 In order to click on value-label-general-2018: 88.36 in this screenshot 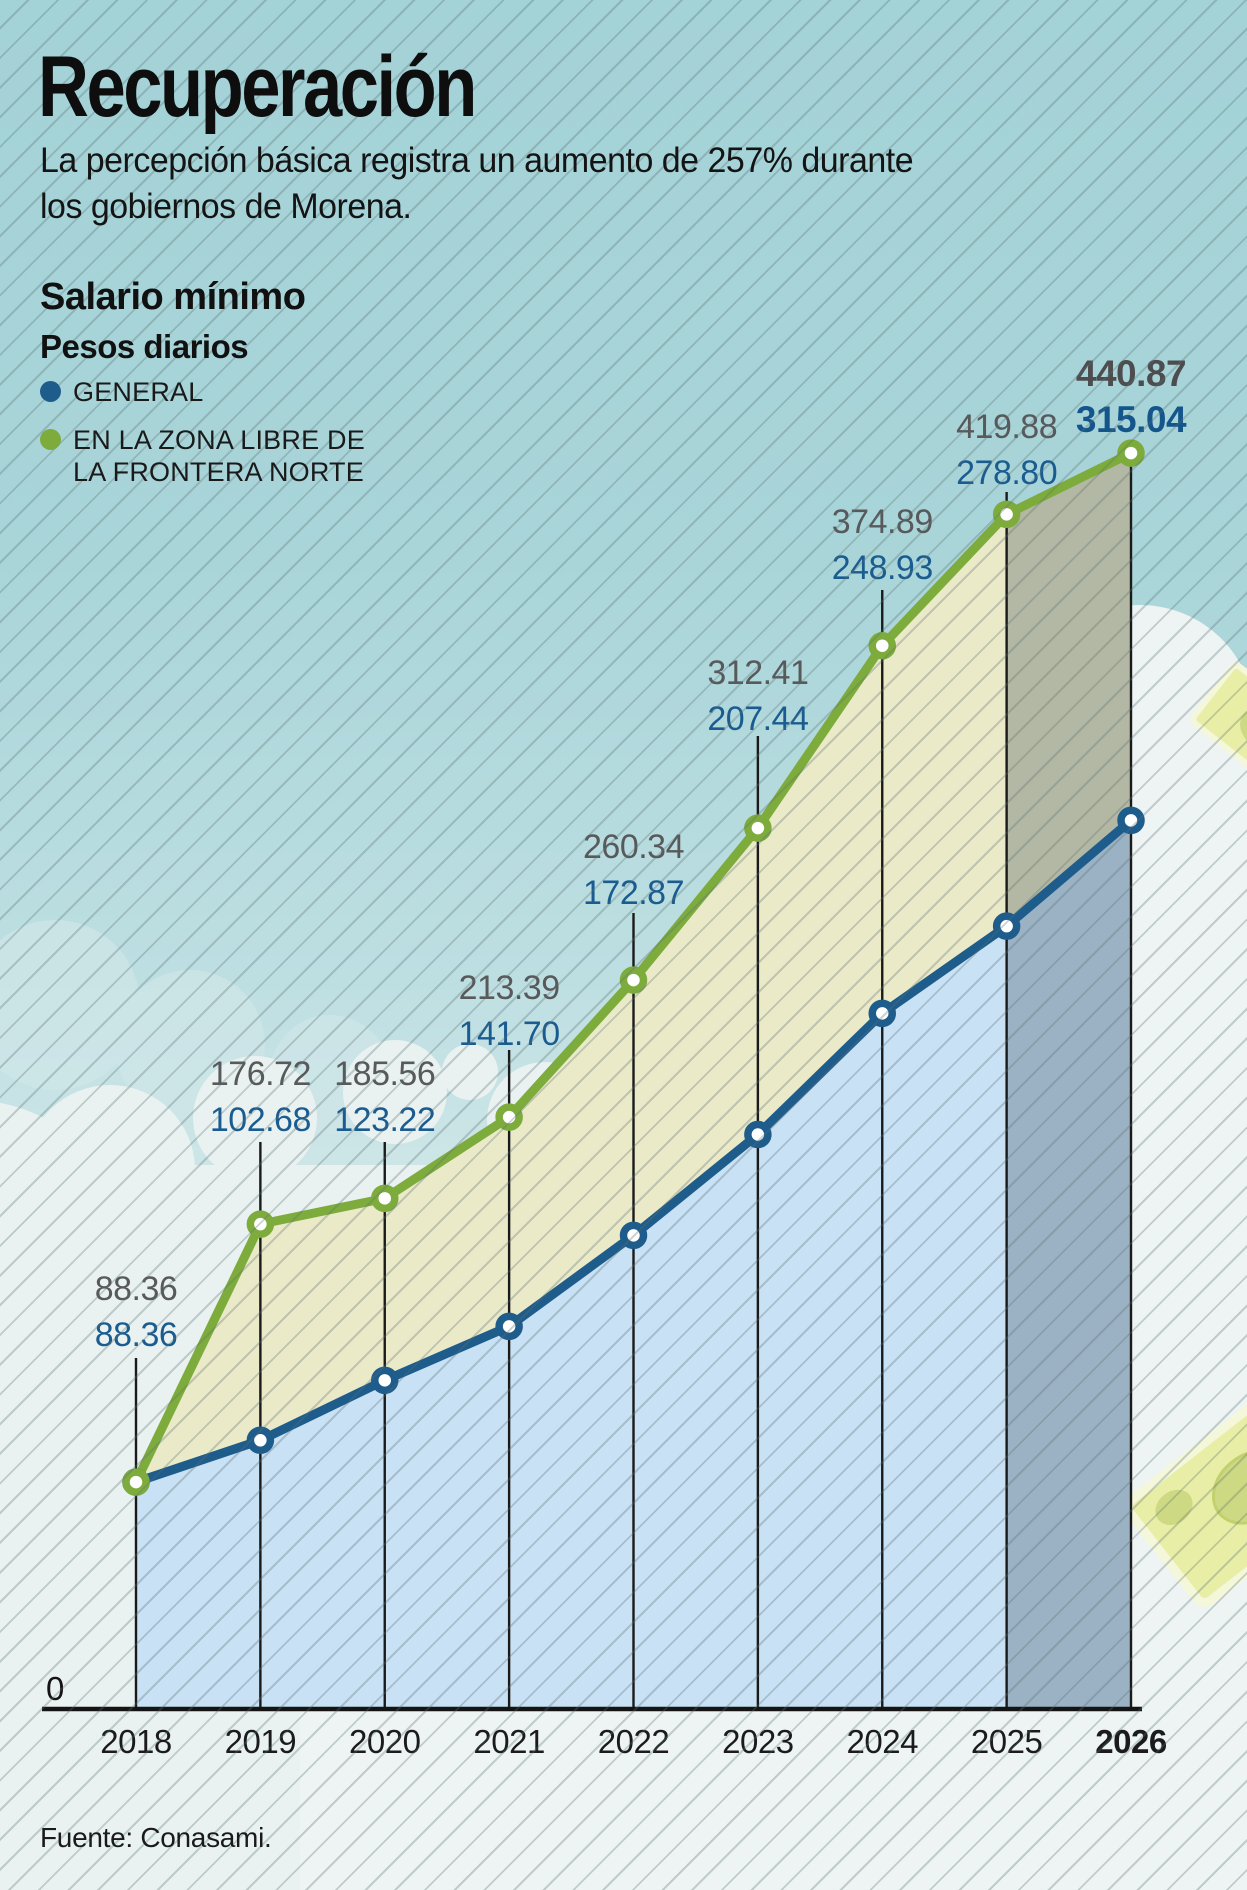, I will do `click(136, 1335)`.